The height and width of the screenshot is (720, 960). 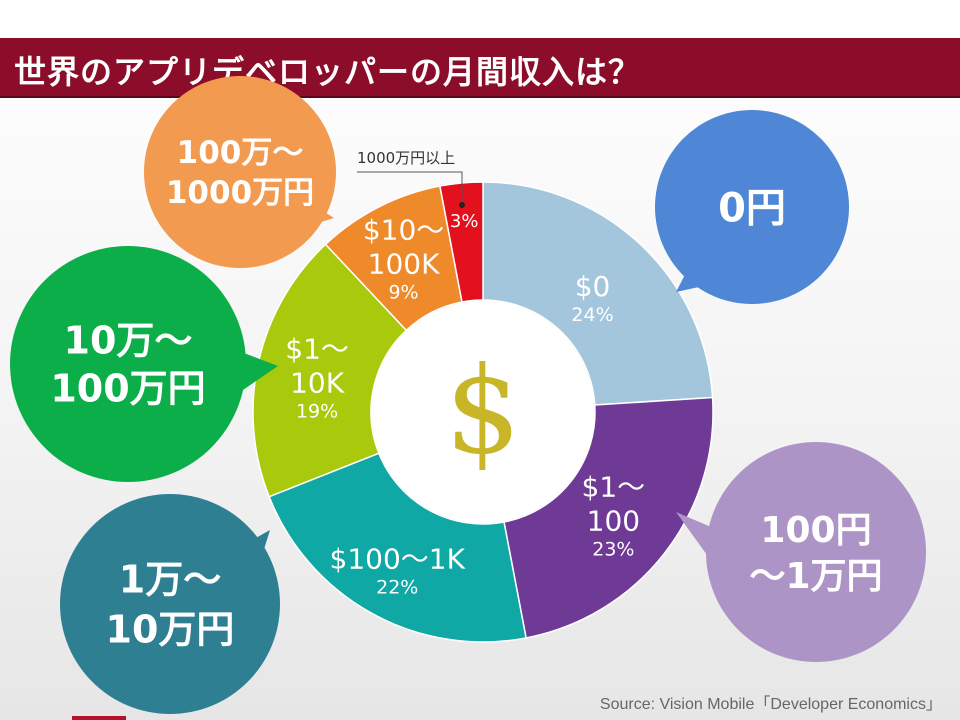 What do you see at coordinates (815, 576) in the screenshot?
I see `bubble-label: ～1万円` at bounding box center [815, 576].